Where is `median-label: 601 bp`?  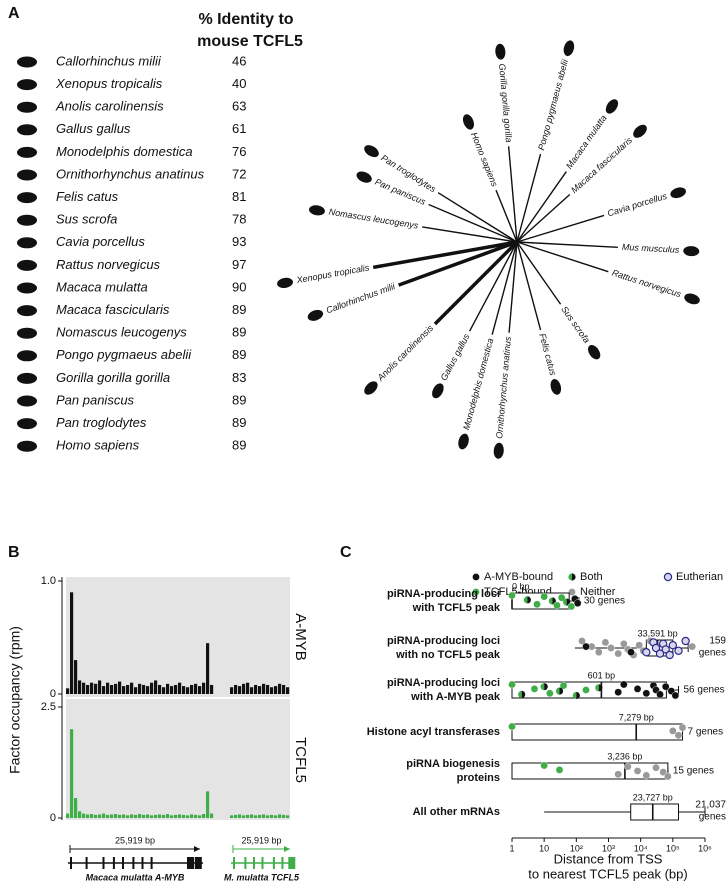
median-label: 601 bp is located at coordinates (602, 675).